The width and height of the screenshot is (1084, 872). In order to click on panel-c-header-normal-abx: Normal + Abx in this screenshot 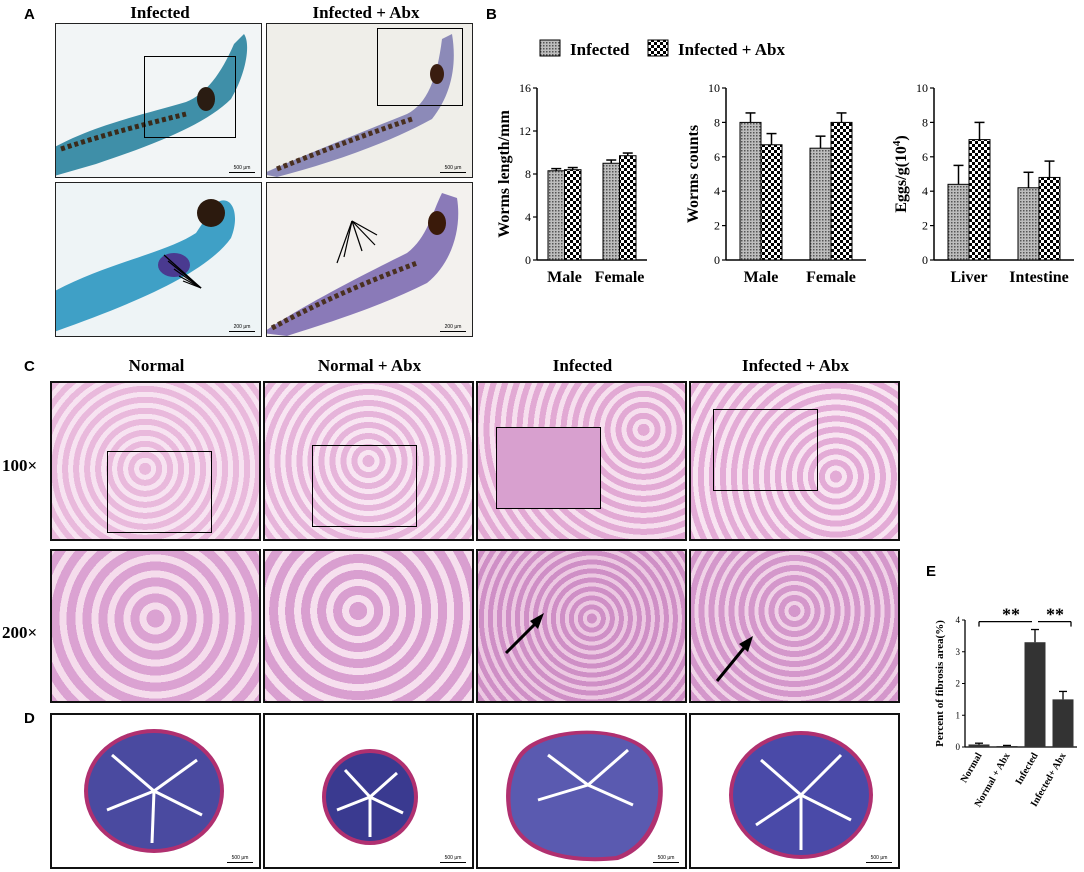, I will do `click(369, 365)`.